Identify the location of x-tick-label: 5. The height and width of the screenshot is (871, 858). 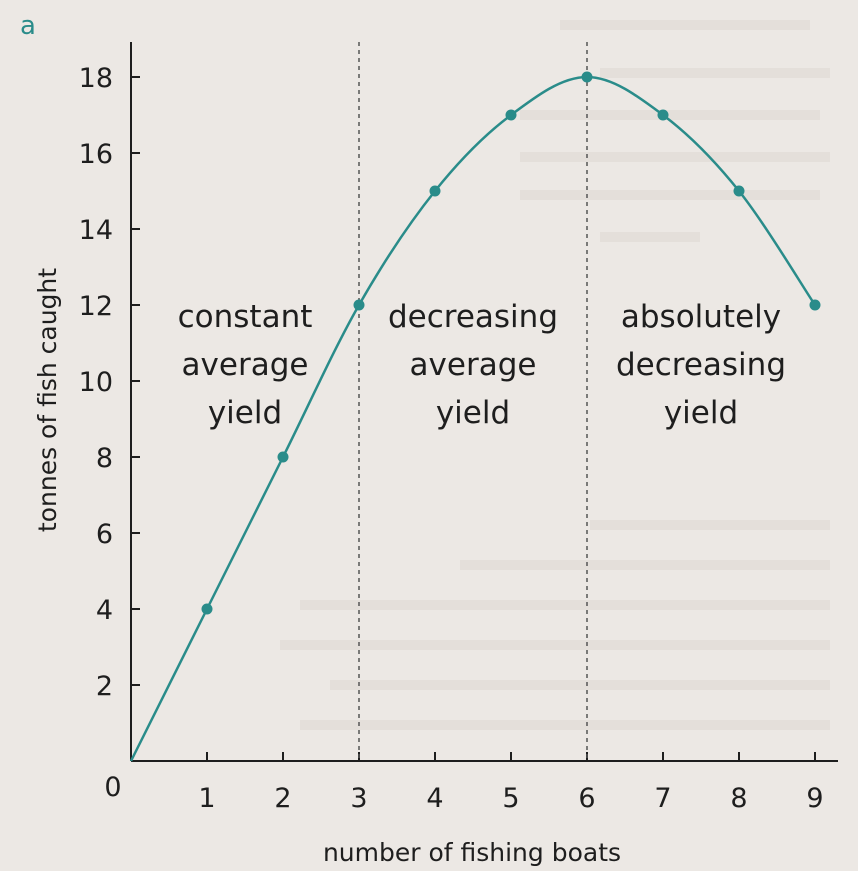
(510, 798).